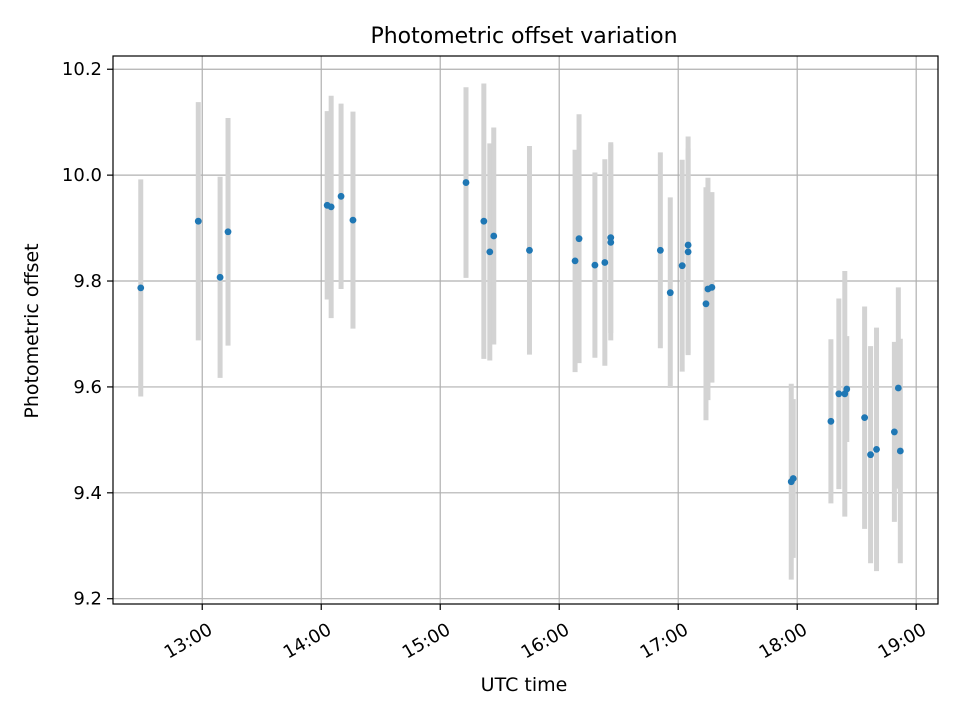 This screenshot has width=960, height=720. Describe the element at coordinates (523, 36) in the screenshot. I see `chart-title: Photometric offset variation` at that location.